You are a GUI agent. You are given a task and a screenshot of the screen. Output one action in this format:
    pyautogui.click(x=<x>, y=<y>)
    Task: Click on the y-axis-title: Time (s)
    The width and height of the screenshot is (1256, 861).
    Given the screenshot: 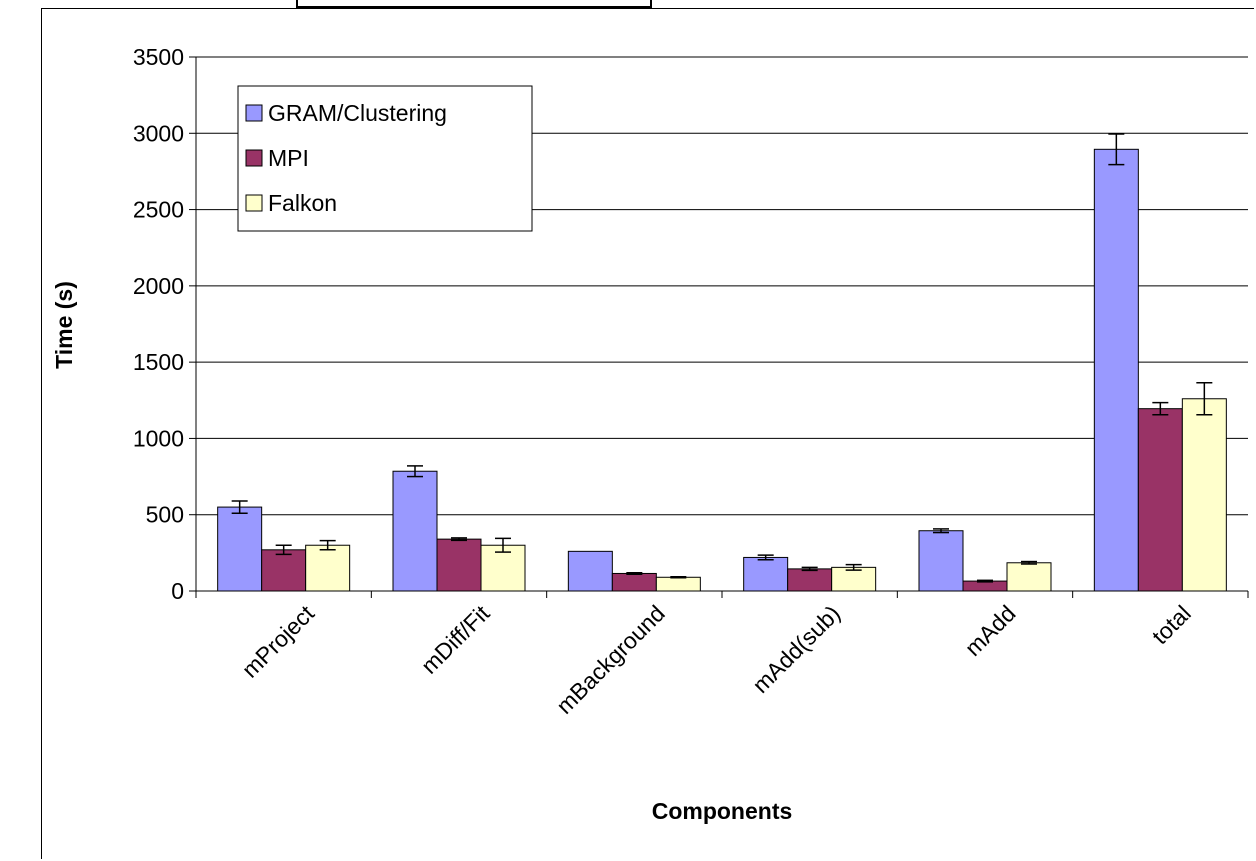 What is the action you would take?
    pyautogui.click(x=64, y=325)
    